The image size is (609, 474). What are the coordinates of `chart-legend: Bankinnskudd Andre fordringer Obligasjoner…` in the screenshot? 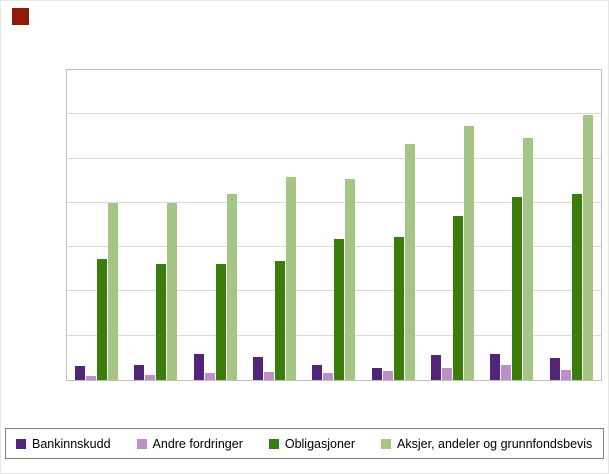 It's located at (304, 443).